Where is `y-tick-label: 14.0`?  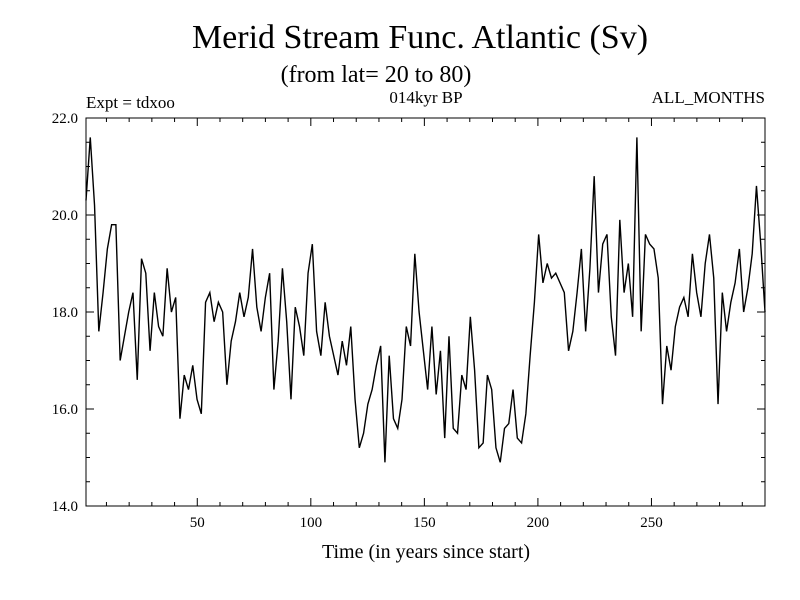
y-tick-label: 14.0 is located at coordinates (65, 507).